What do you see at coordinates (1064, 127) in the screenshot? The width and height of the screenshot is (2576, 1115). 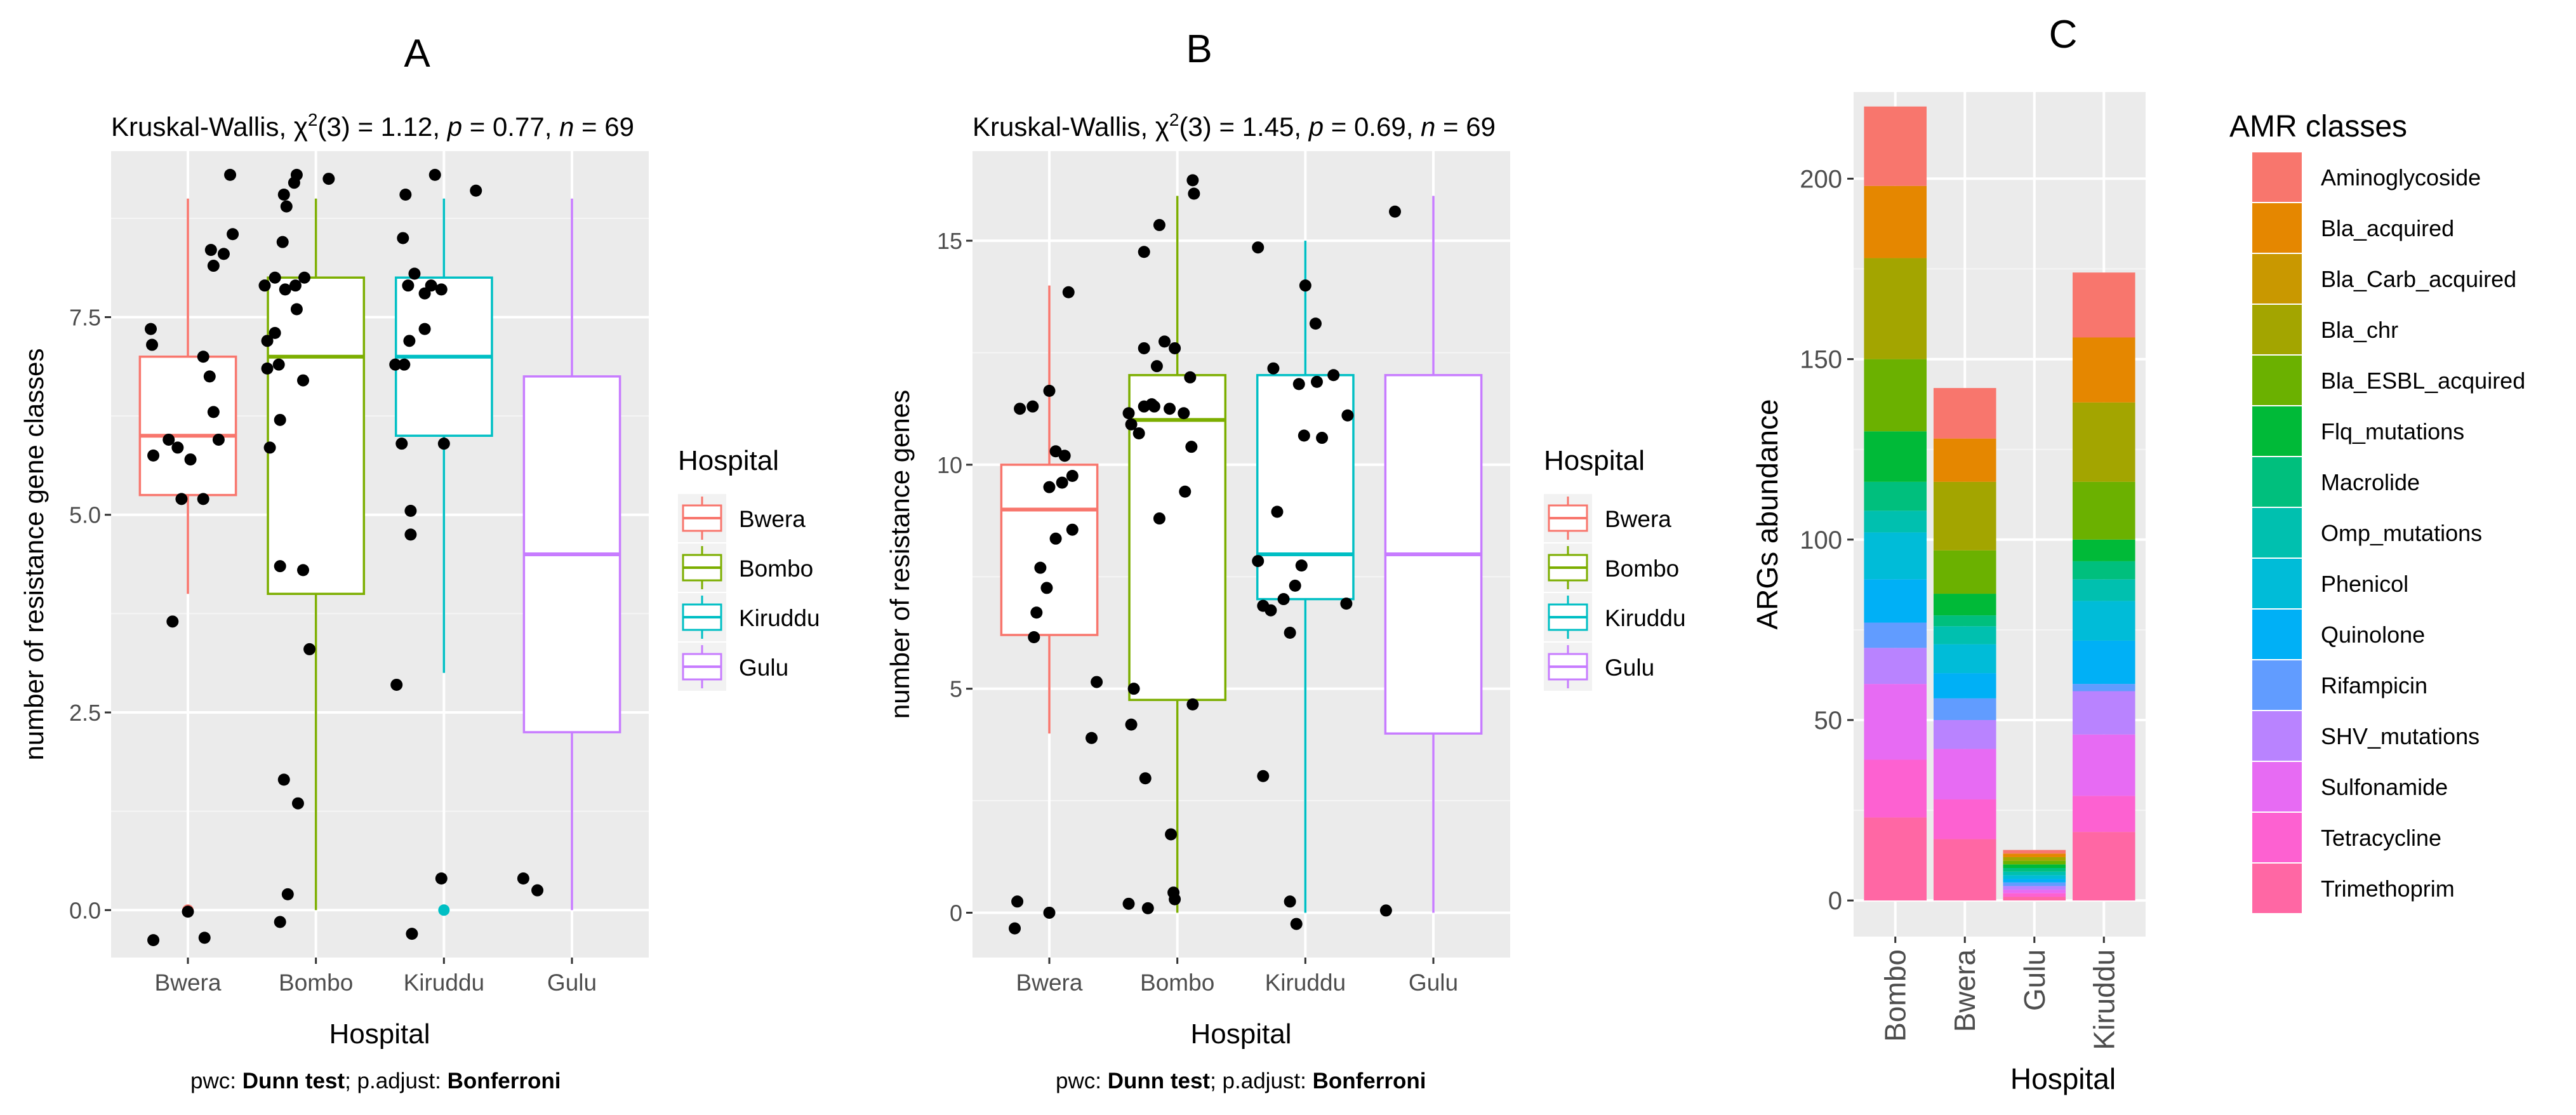 I see `subtitle-b-prefix: Kruskal-Wallis,` at bounding box center [1064, 127].